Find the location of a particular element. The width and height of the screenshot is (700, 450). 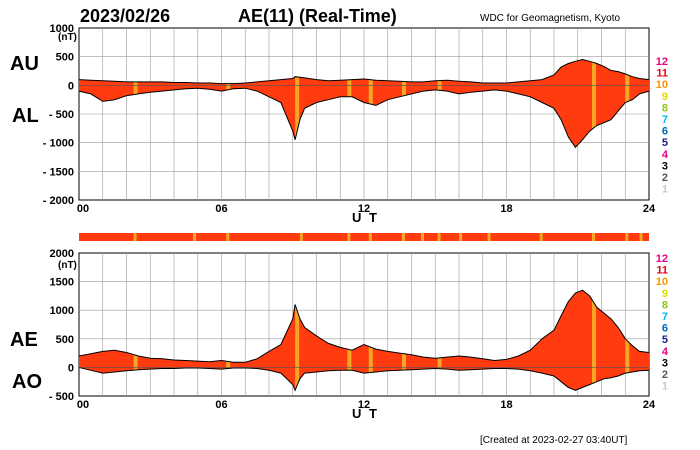

org-label: WDC for Geomagnetism, Kyoto is located at coordinates (550, 18).